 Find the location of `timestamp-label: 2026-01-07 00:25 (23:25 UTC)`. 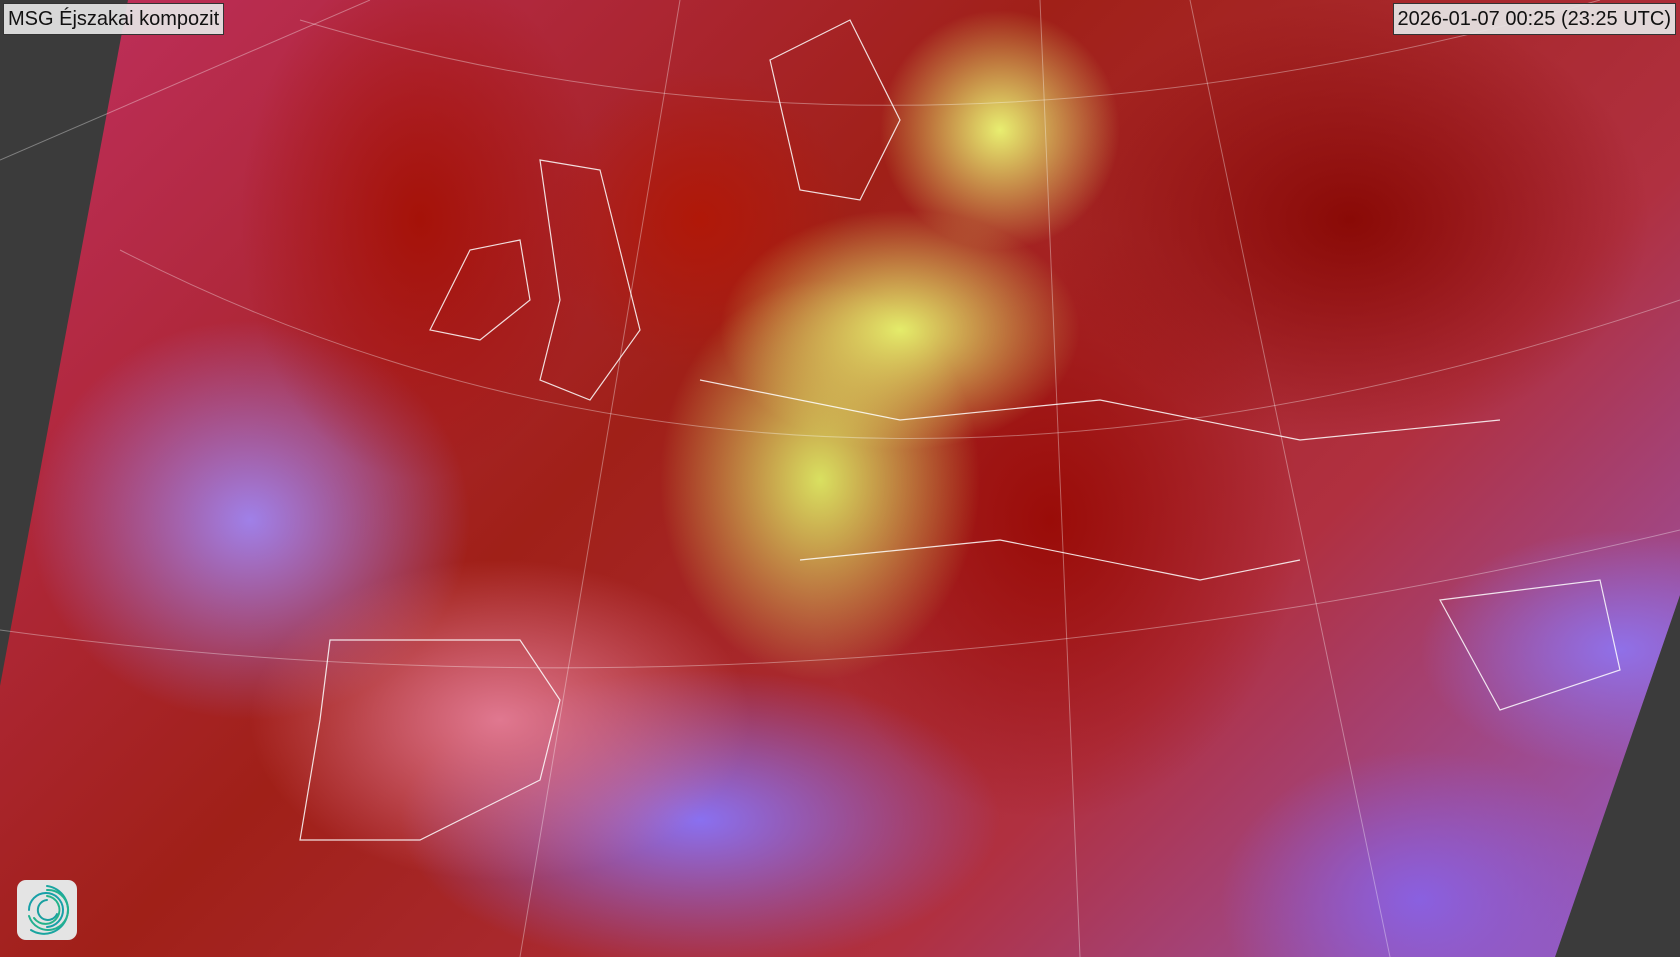

timestamp-label: 2026-01-07 00:25 (23:25 UTC) is located at coordinates (1534, 19).